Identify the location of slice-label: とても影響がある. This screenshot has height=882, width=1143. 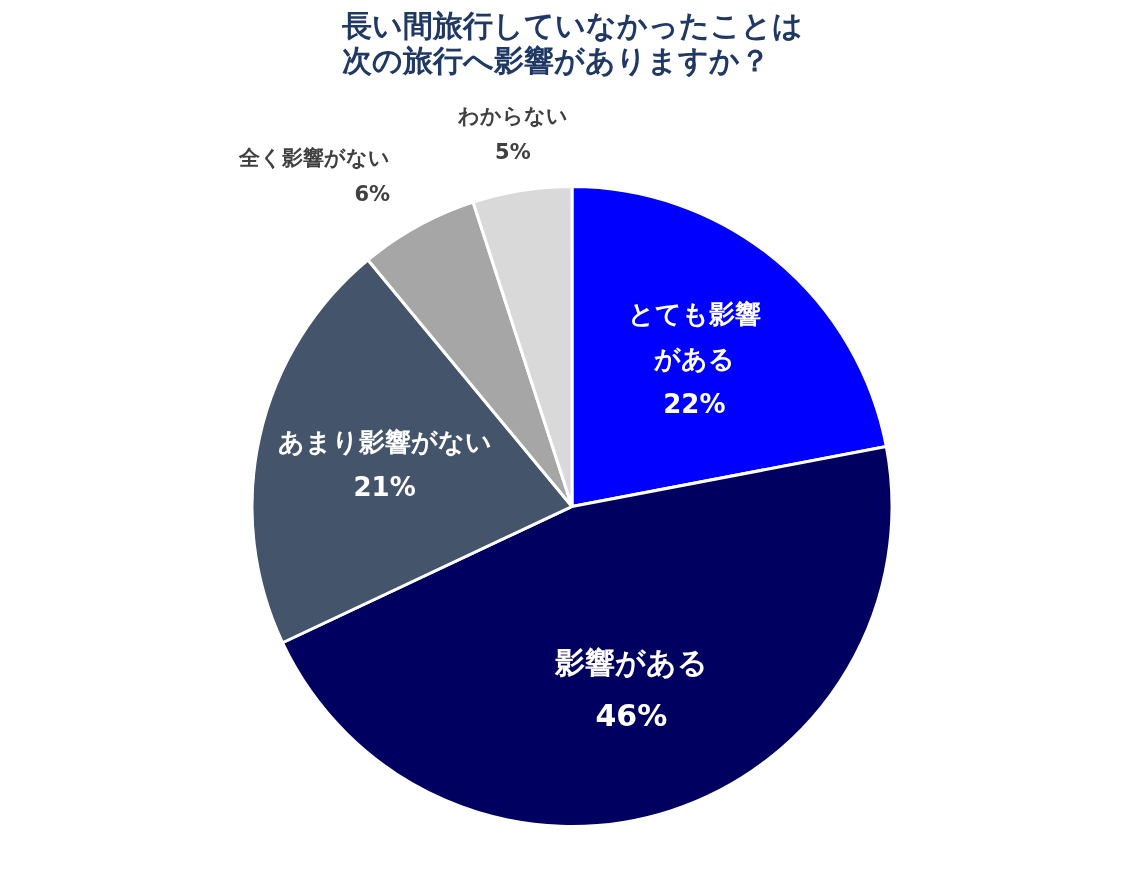
(694, 336).